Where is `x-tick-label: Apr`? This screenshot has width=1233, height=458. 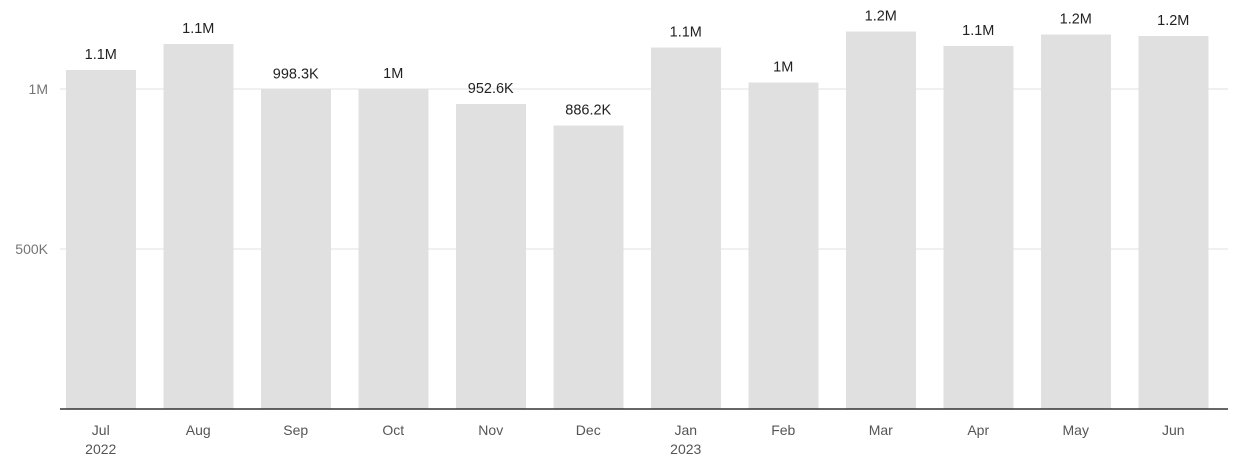
x-tick-label: Apr is located at coordinates (978, 430).